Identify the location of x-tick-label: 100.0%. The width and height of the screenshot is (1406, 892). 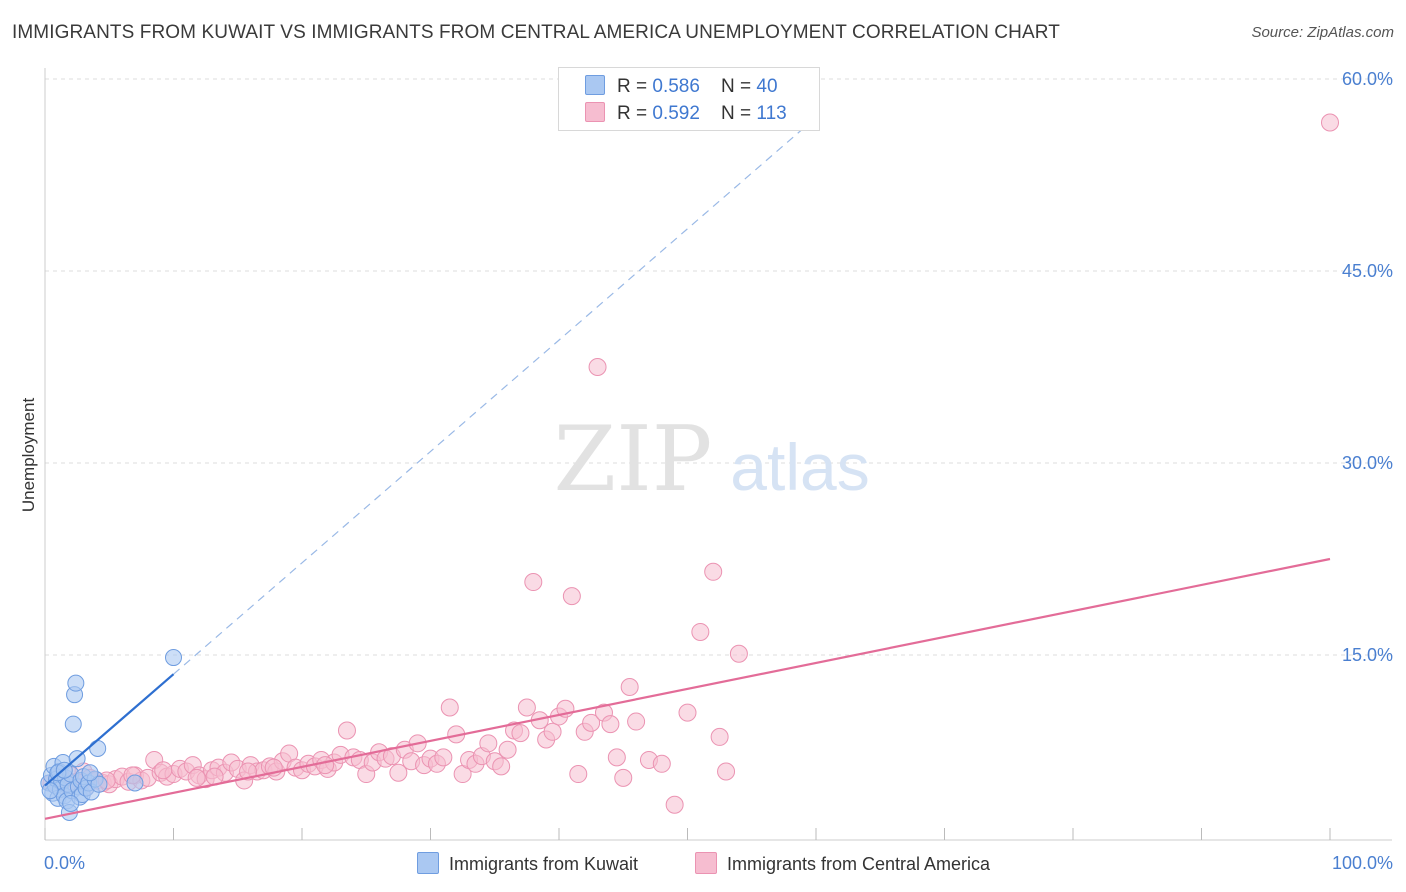
(1362, 863).